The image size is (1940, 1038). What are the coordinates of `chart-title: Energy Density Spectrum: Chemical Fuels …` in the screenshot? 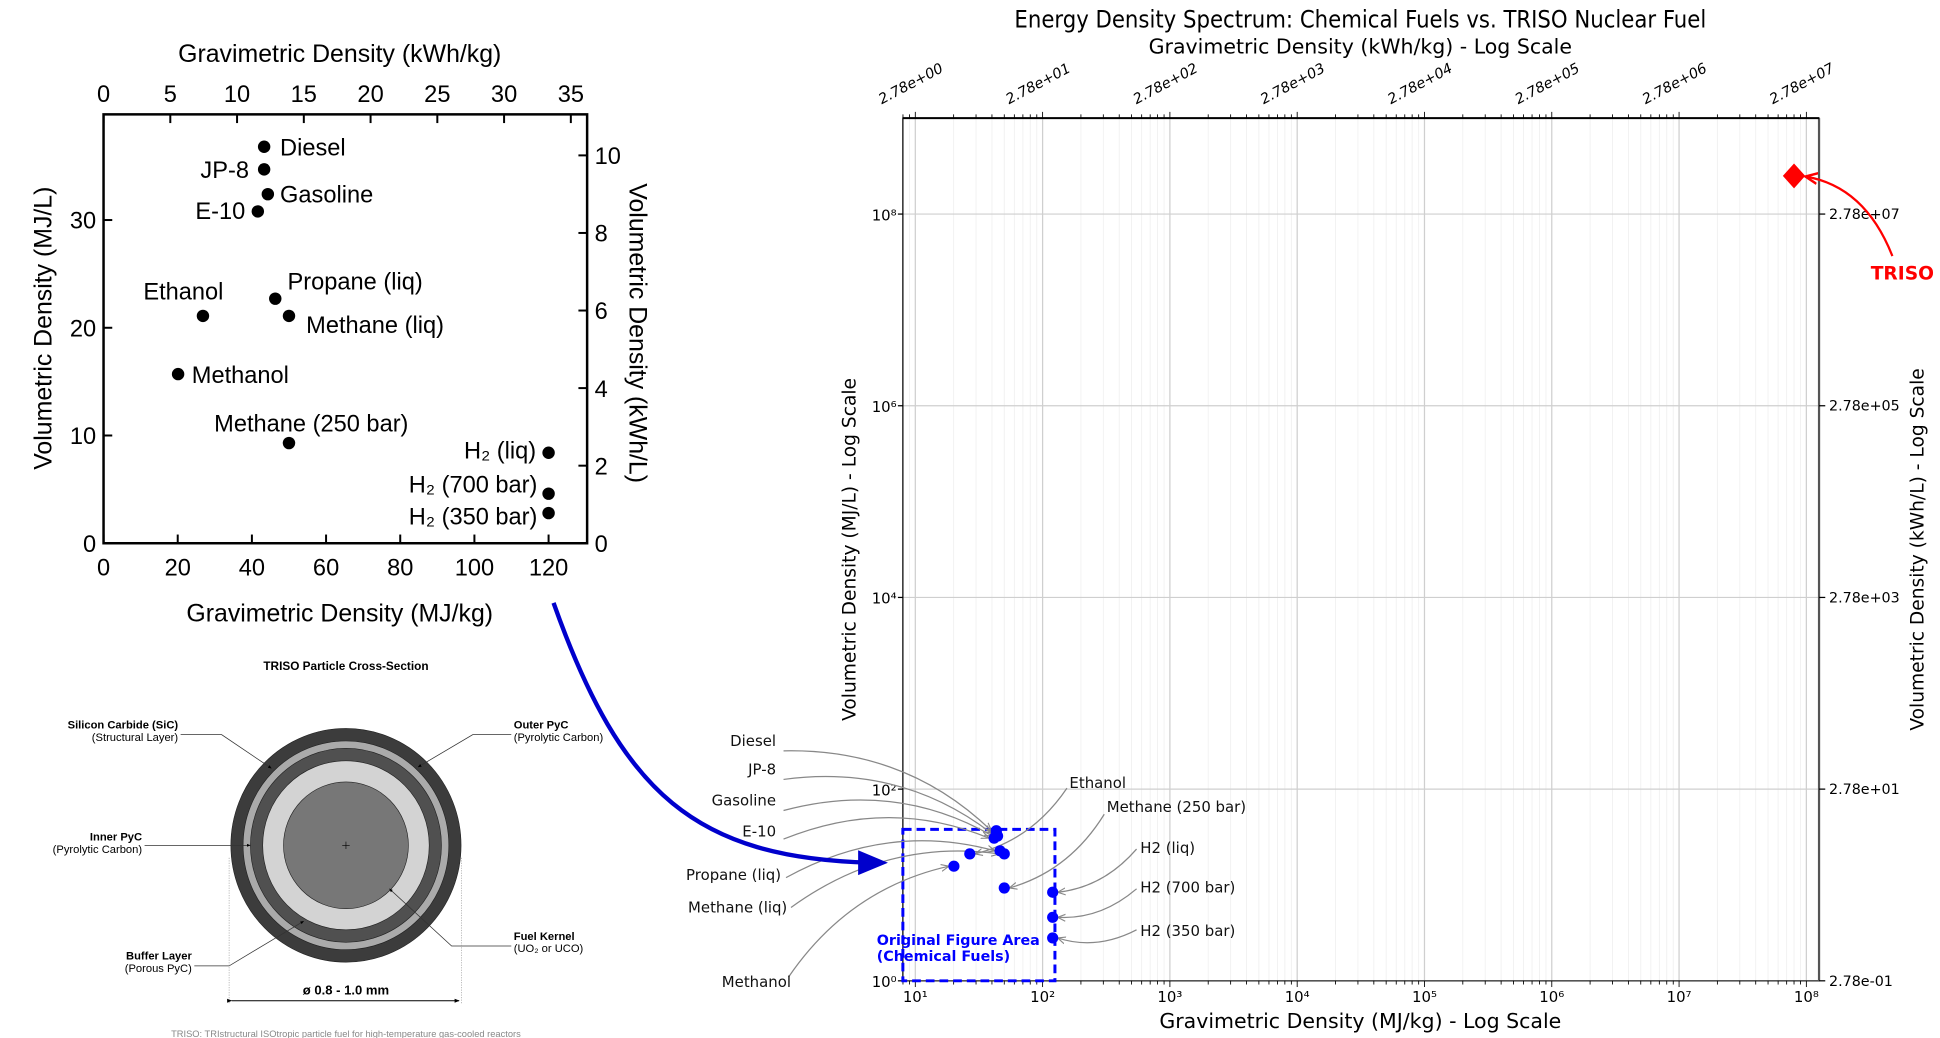 It's located at (1360, 19).